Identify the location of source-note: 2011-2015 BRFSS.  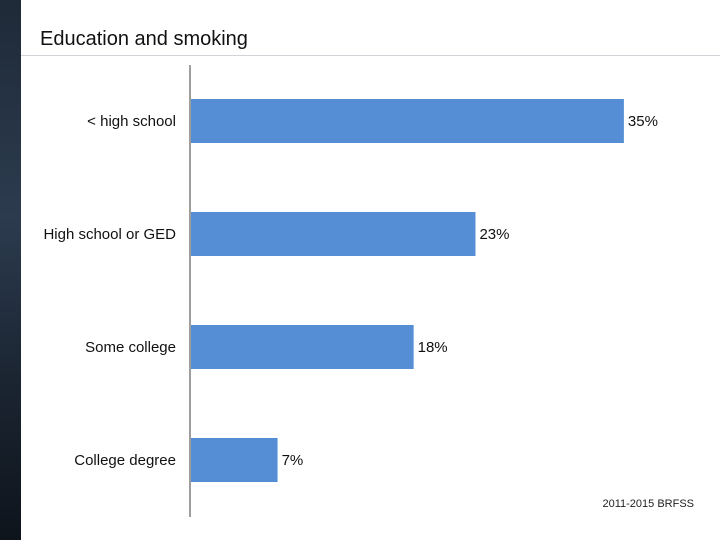
(648, 504).